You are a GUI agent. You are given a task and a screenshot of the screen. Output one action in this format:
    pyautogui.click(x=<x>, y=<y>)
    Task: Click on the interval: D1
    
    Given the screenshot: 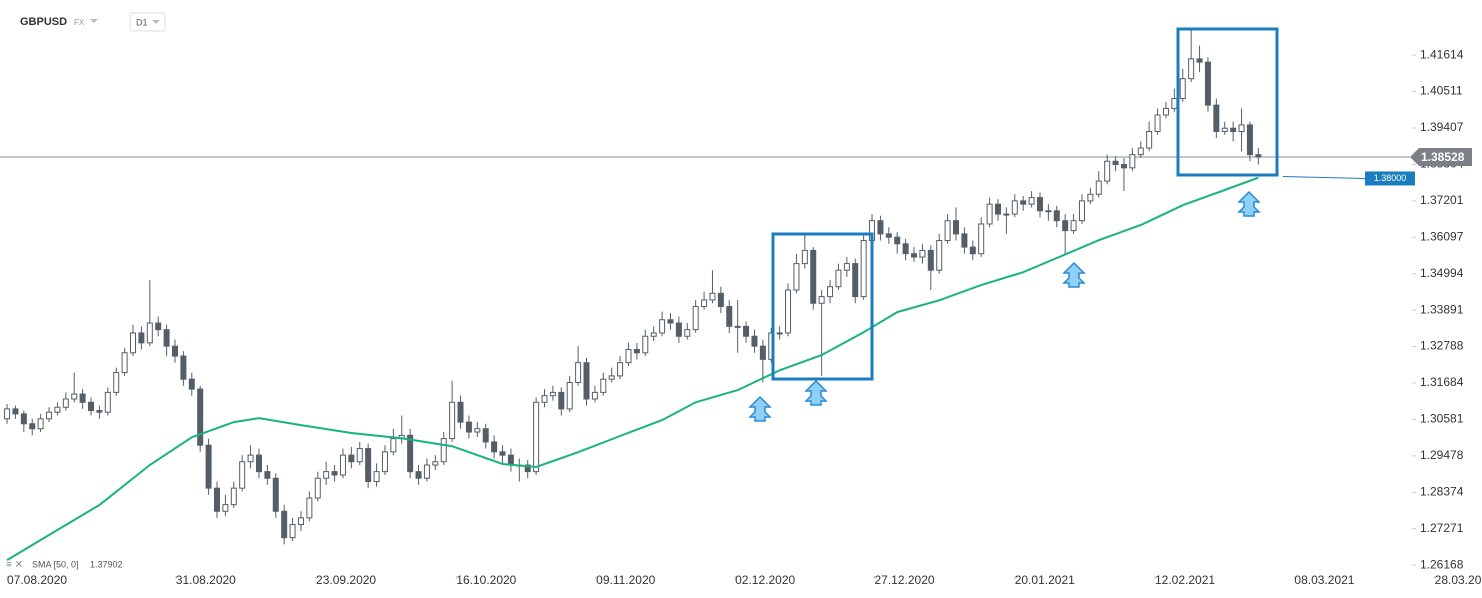 What is the action you would take?
    pyautogui.click(x=142, y=22)
    